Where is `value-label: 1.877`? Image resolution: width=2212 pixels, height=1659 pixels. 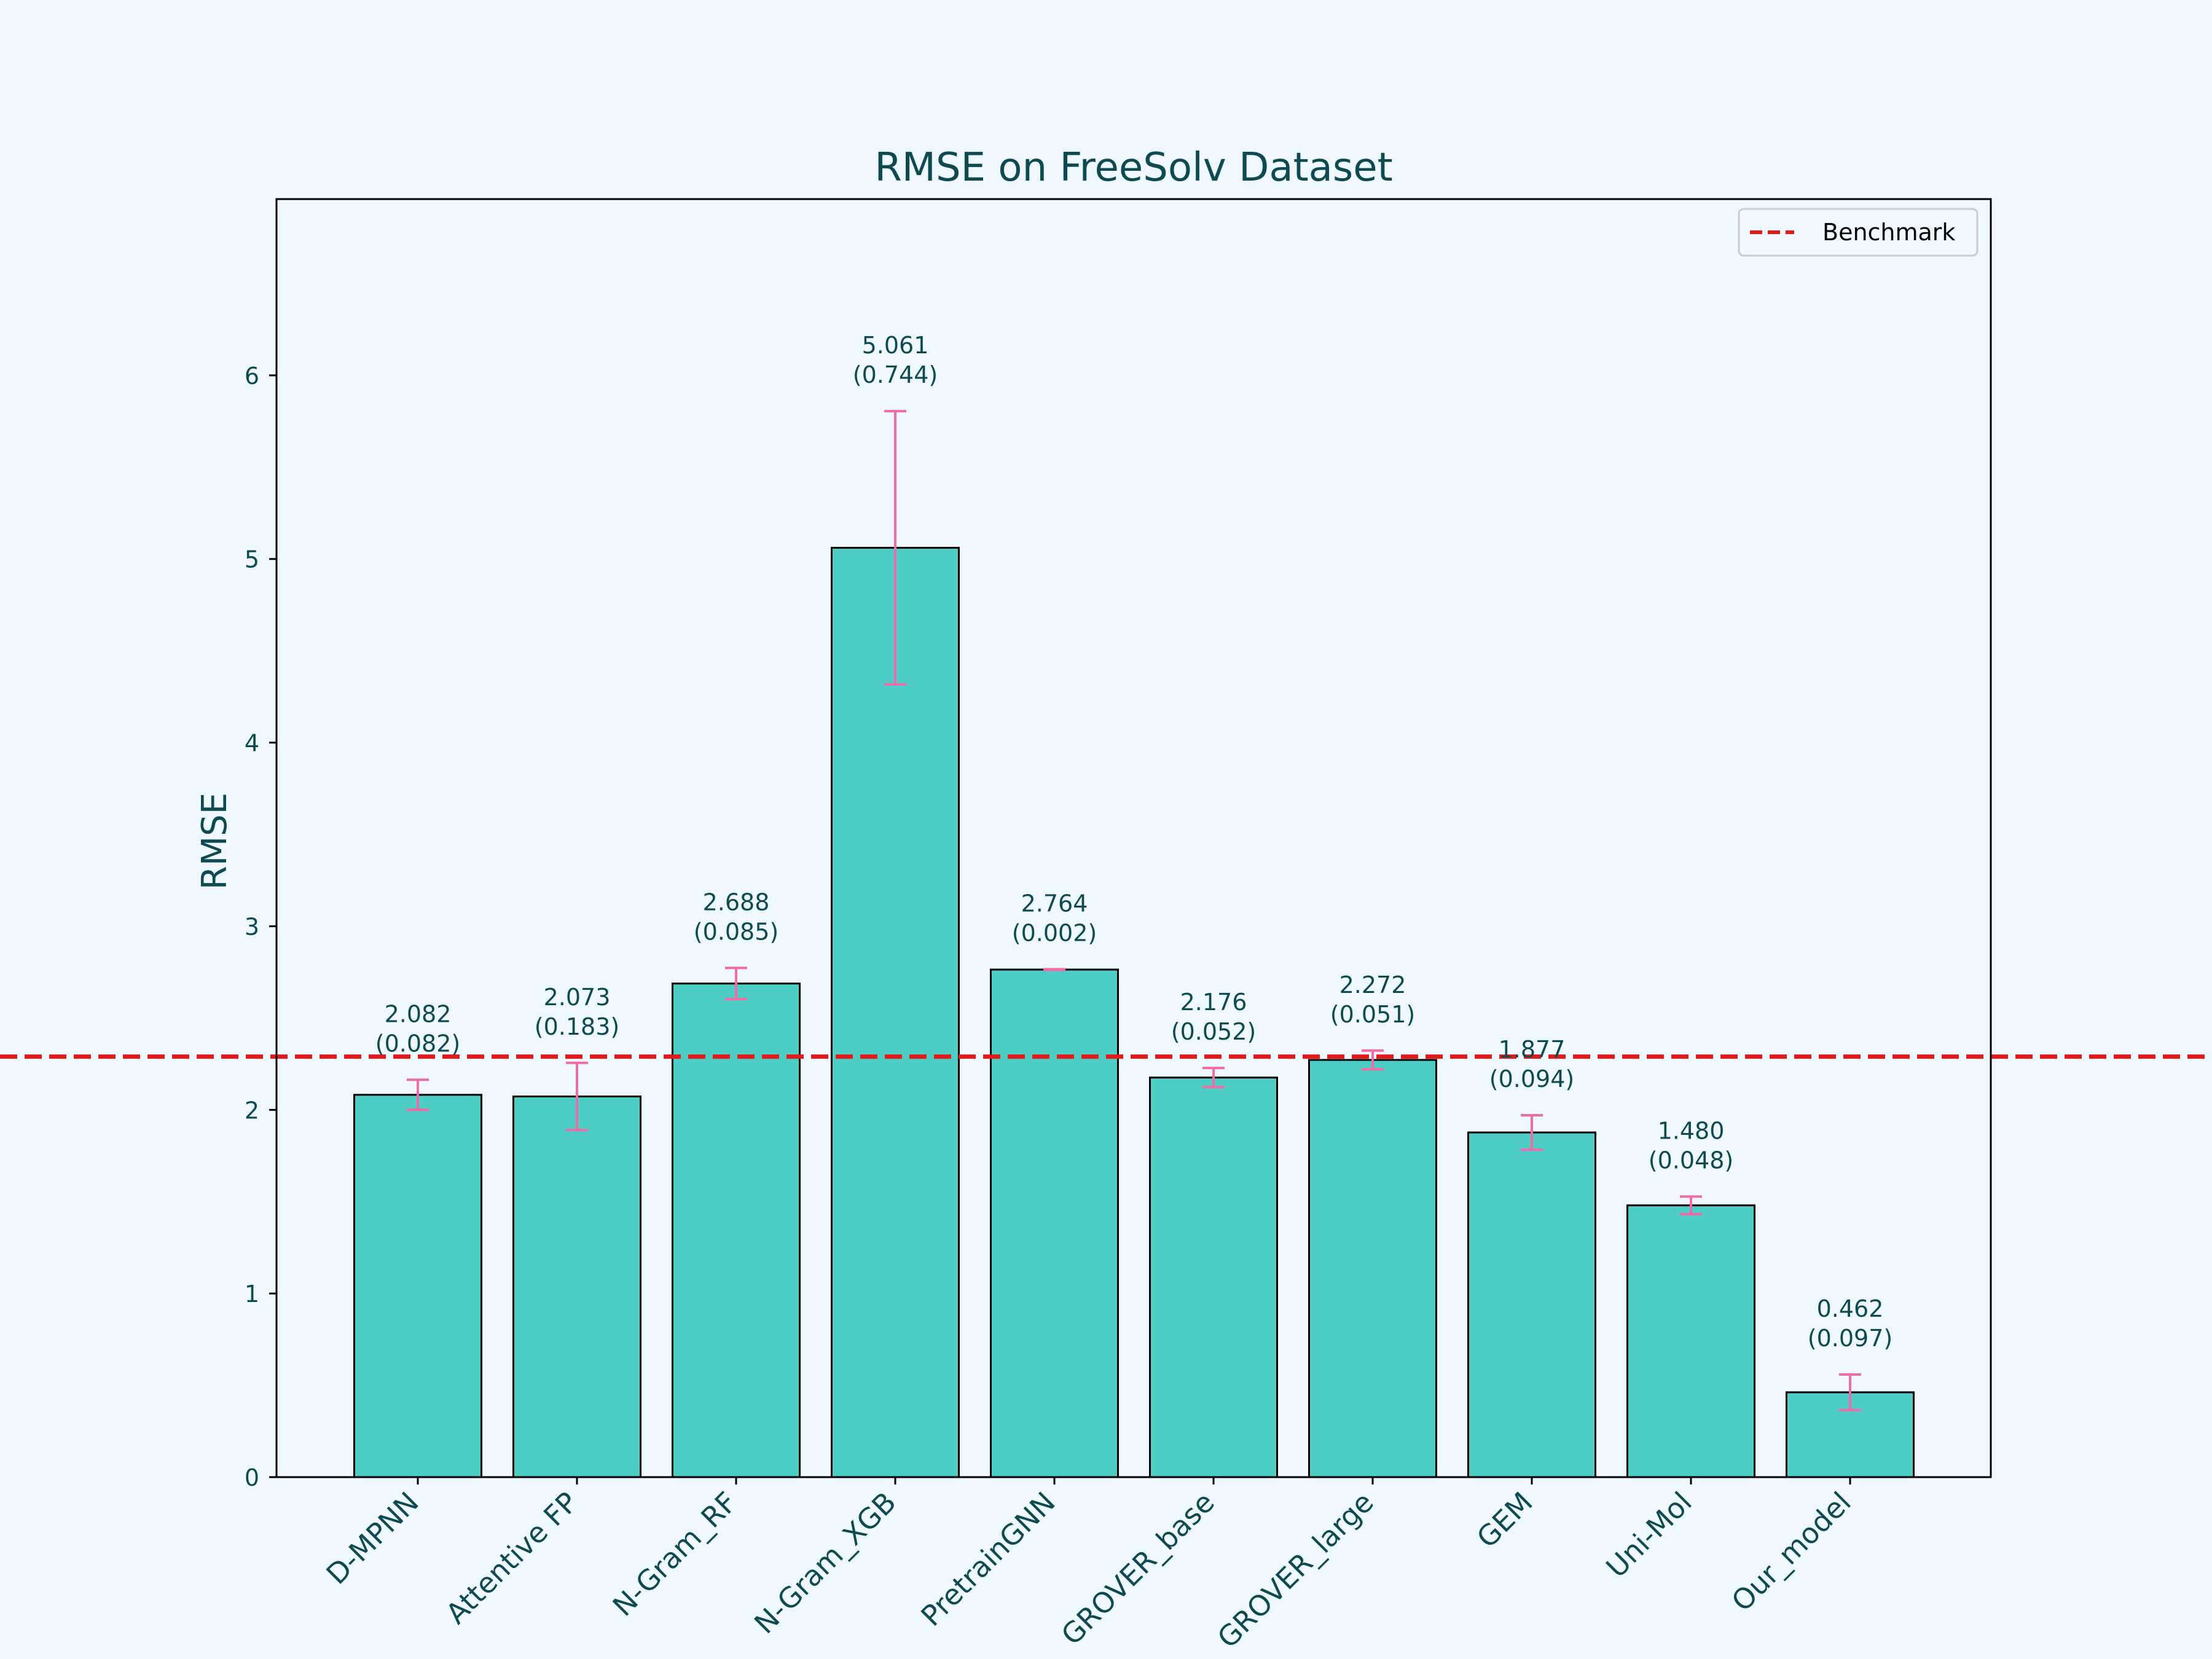 value-label: 1.877 is located at coordinates (1532, 1049).